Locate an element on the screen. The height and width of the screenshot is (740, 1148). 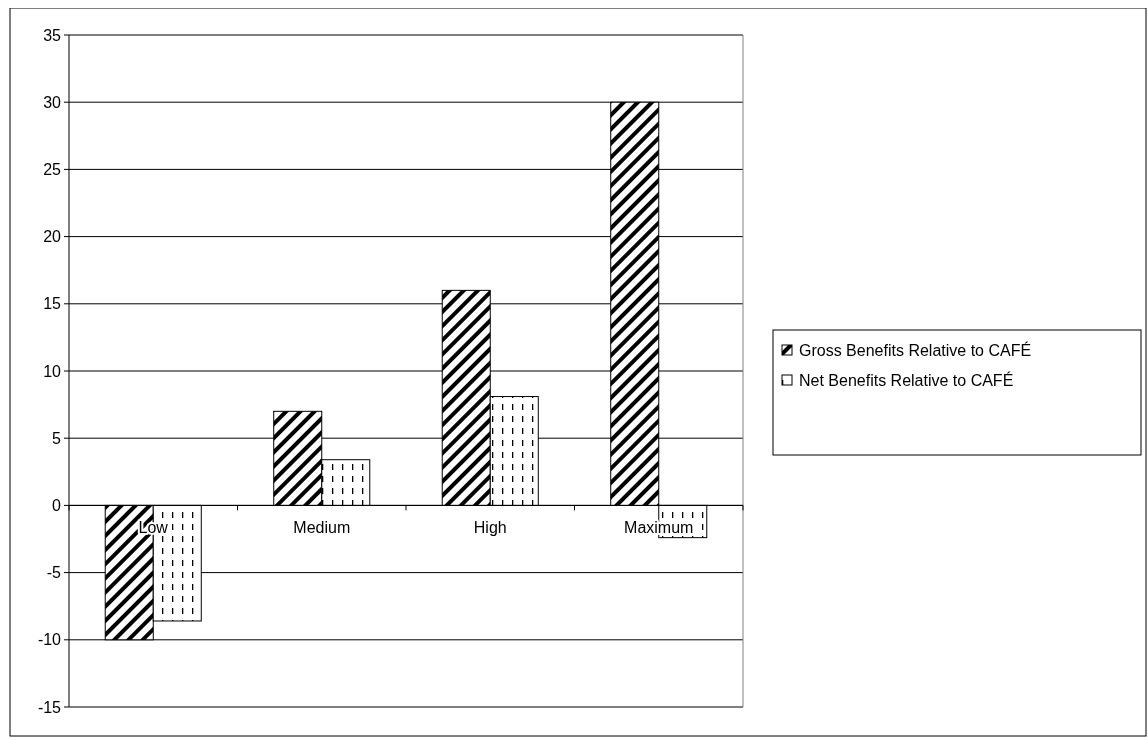
x-tick-label: Medium is located at coordinates (322, 528).